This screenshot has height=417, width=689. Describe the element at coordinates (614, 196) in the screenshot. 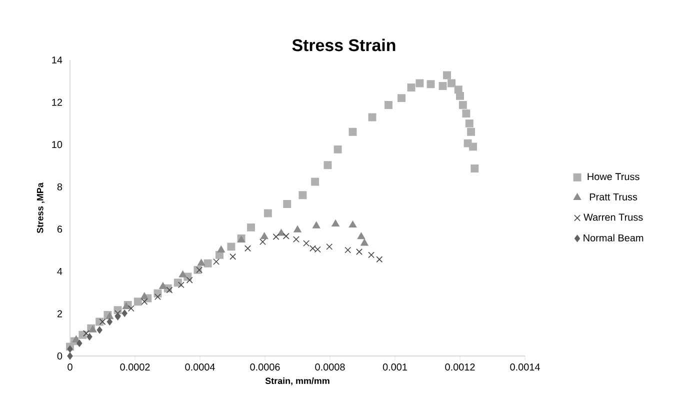

I see `legend-label: Pratt Truss` at that location.